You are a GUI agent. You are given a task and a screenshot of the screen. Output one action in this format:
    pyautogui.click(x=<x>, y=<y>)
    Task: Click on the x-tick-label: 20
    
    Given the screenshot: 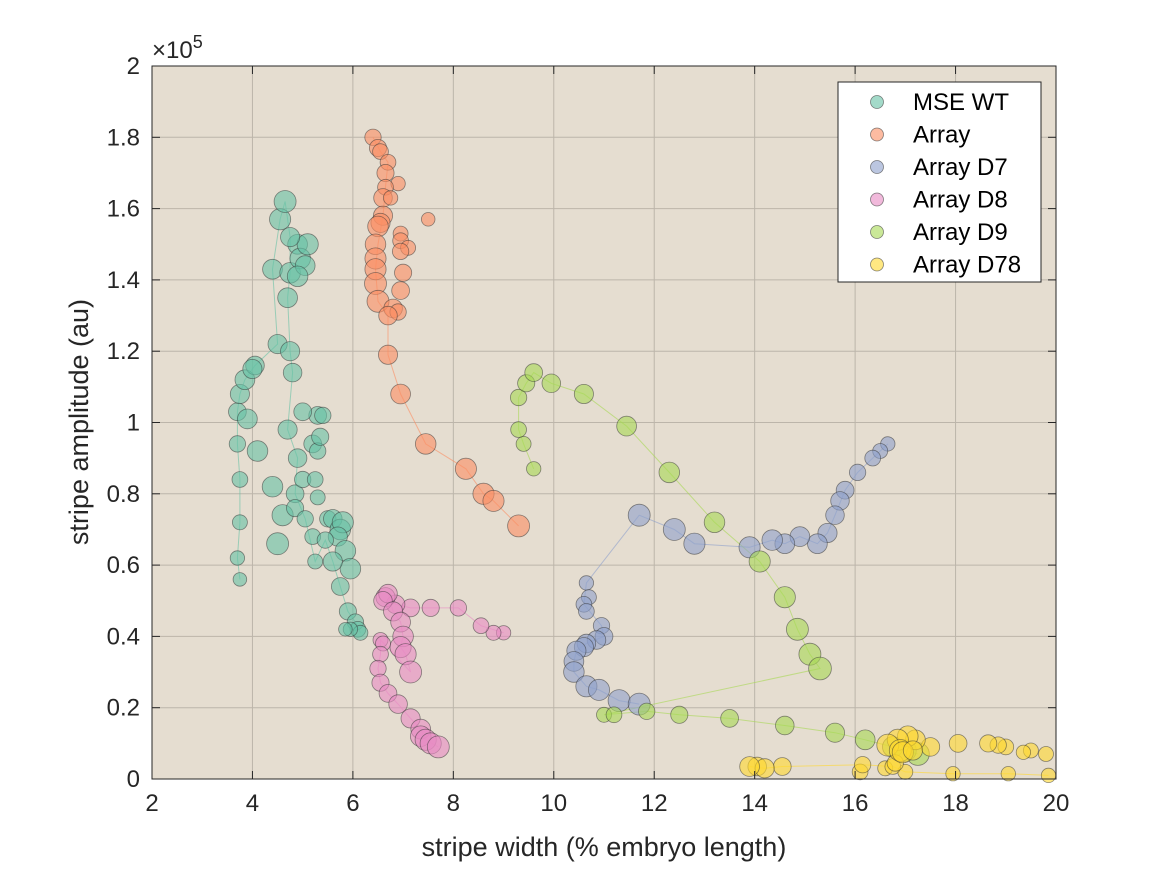 What is the action you would take?
    pyautogui.click(x=1056, y=803)
    